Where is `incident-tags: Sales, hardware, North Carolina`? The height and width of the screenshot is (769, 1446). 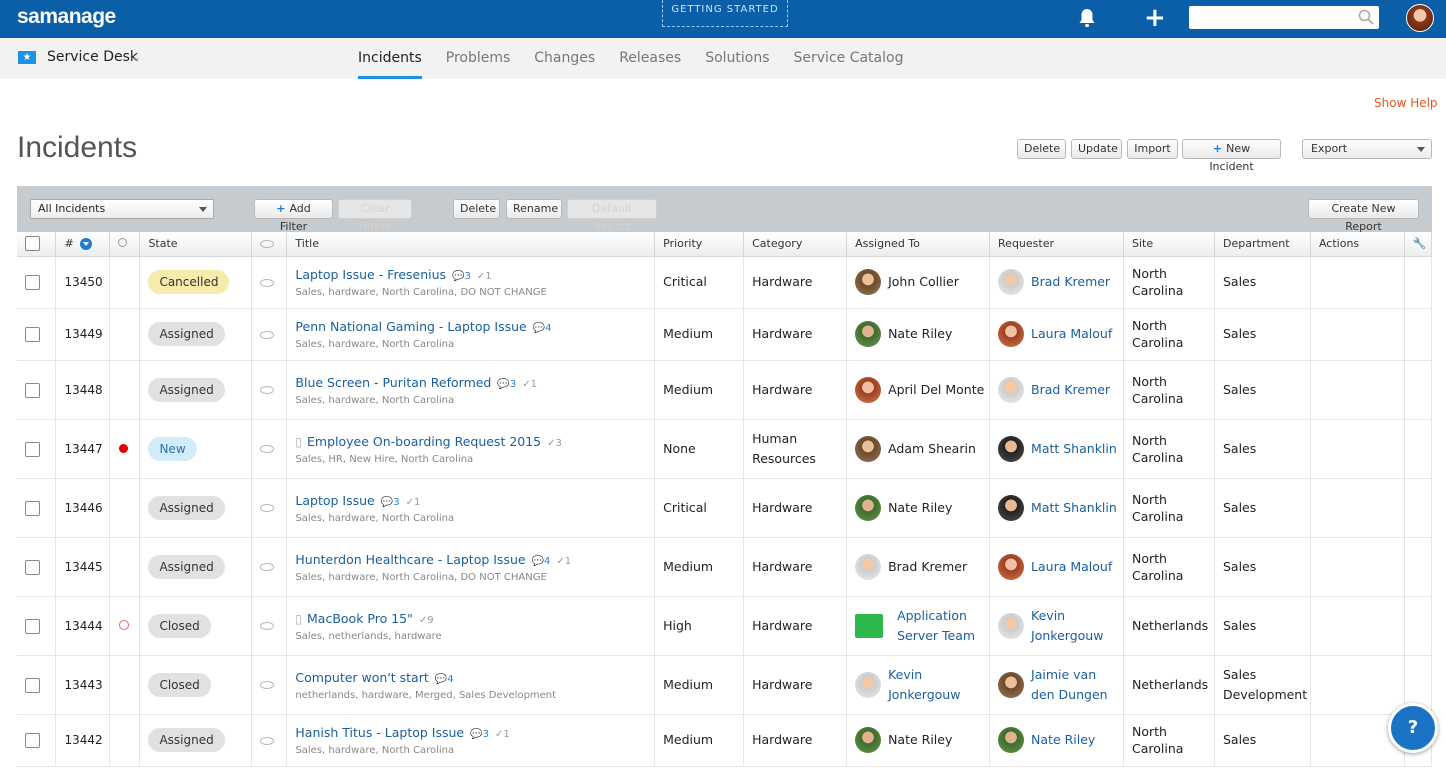
incident-tags: Sales, hardware, North Carolina is located at coordinates (375, 400).